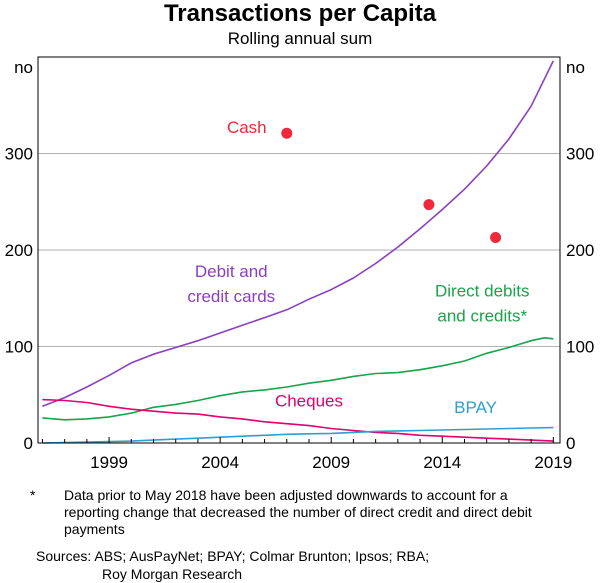 This screenshot has width=600, height=583. Describe the element at coordinates (298, 420) in the screenshot. I see `cheques-line` at that location.